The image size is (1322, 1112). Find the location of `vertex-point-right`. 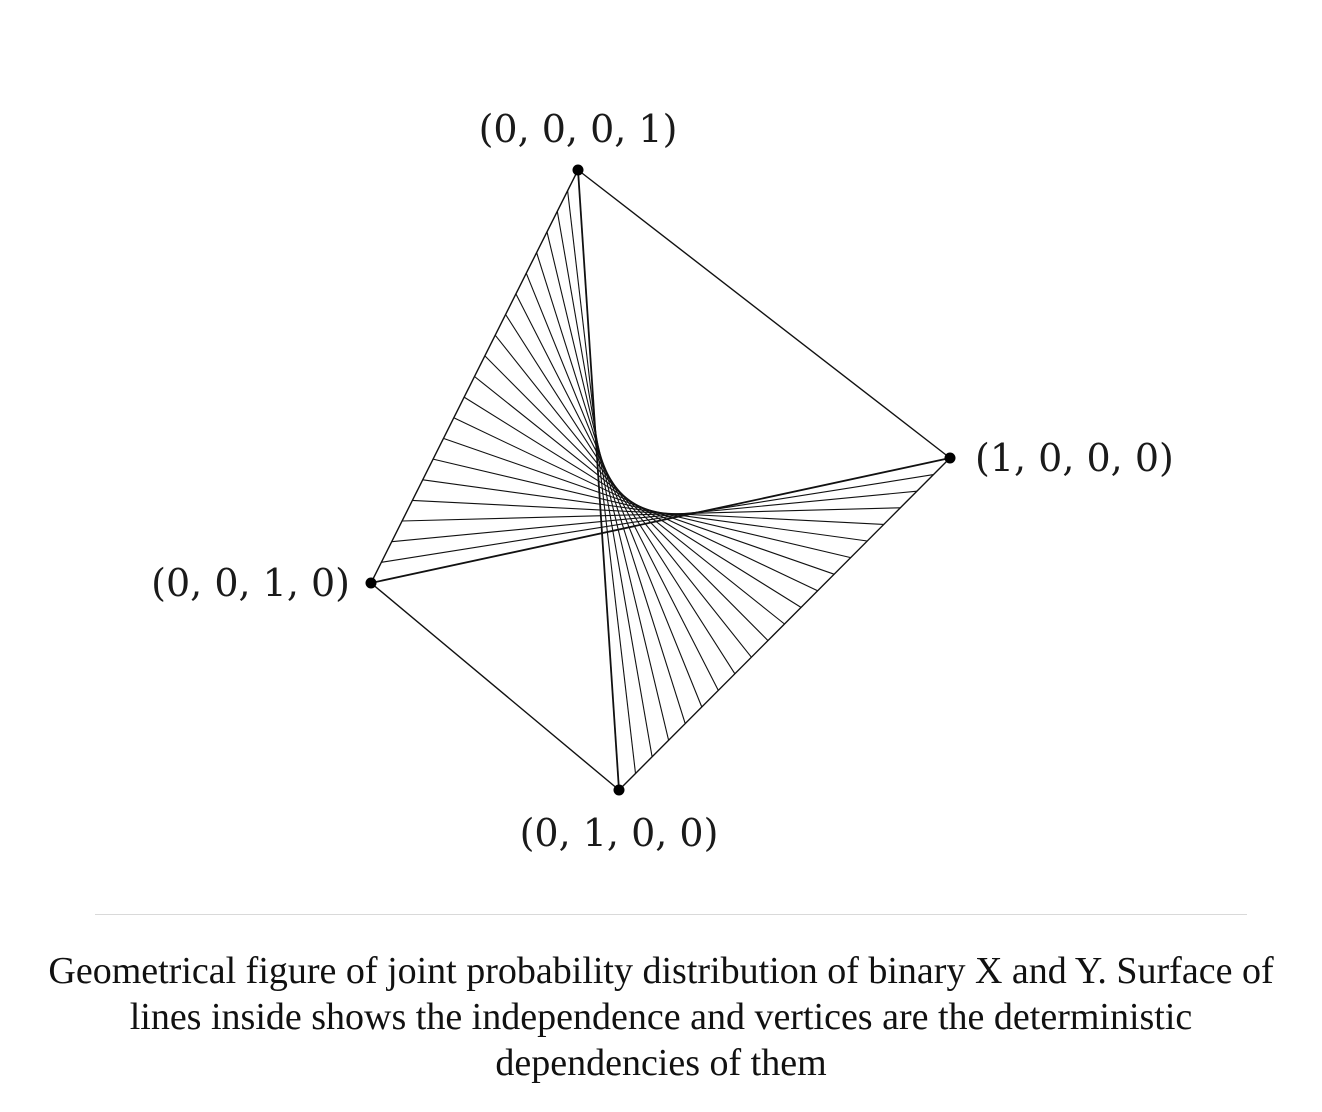

vertex-point-right is located at coordinates (950, 458).